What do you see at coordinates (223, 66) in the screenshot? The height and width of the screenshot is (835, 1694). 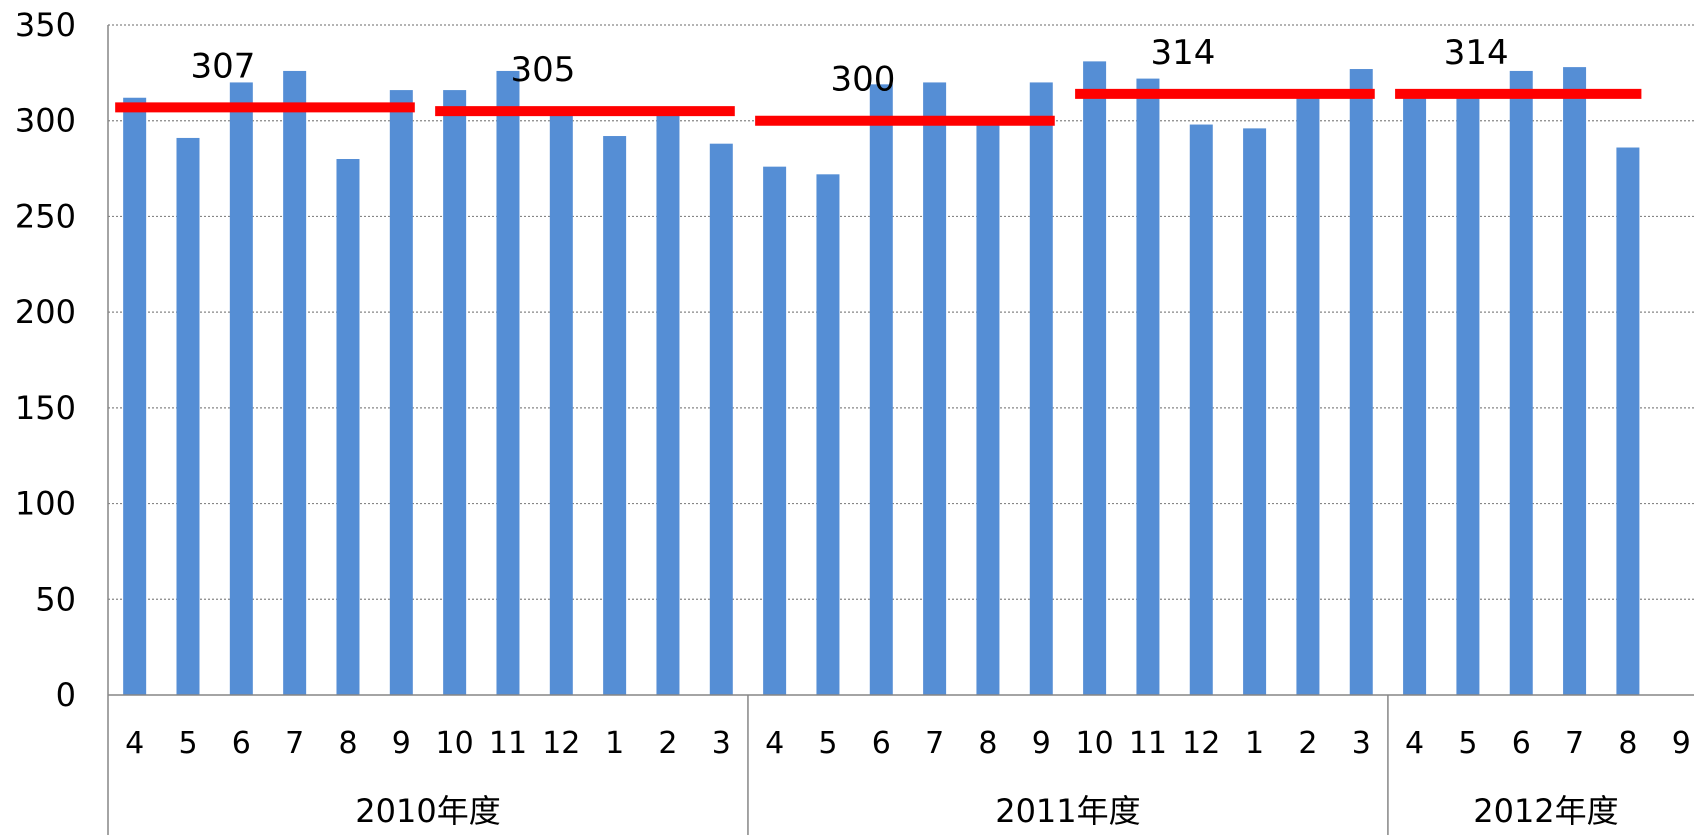 I see `average-label: 307` at bounding box center [223, 66].